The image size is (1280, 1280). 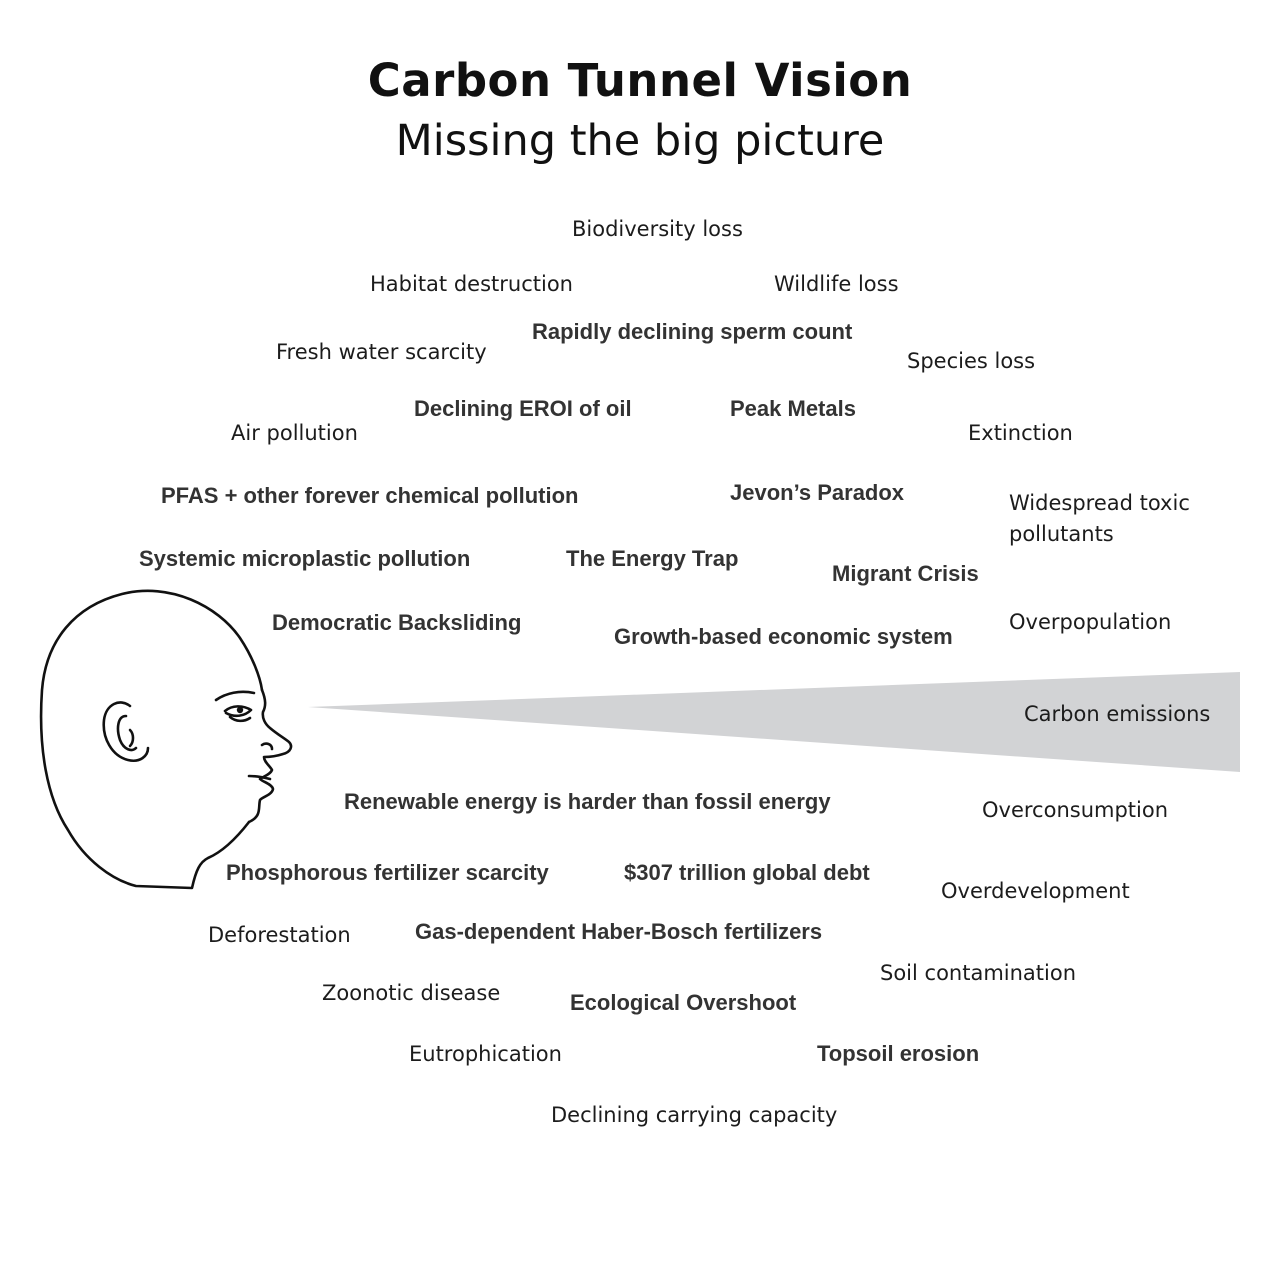 What do you see at coordinates (971, 361) in the screenshot?
I see `issue-label: Species loss` at bounding box center [971, 361].